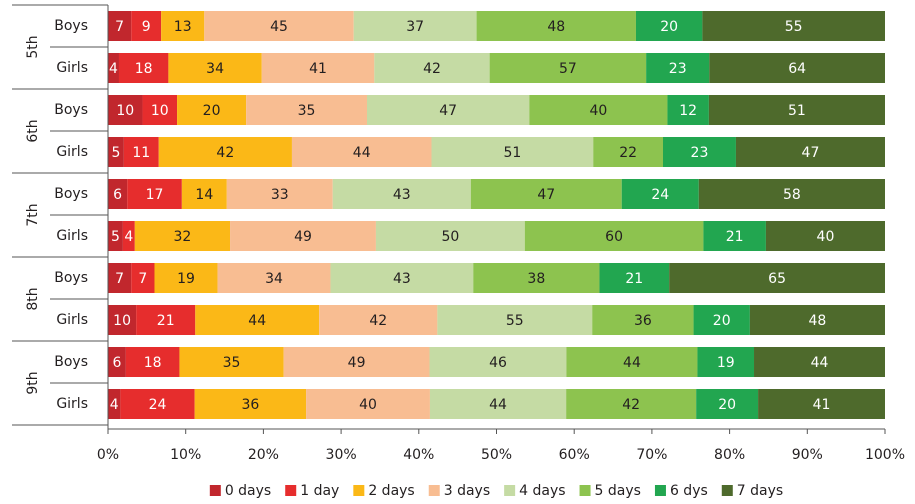 The height and width of the screenshot is (504, 915). I want to click on data-label: 65, so click(777, 279).